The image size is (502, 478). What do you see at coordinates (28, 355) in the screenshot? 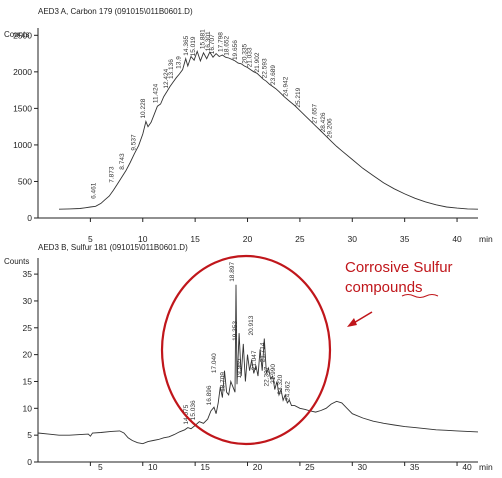
I see `sulfur-y-tick-label: 20` at bounding box center [28, 355].